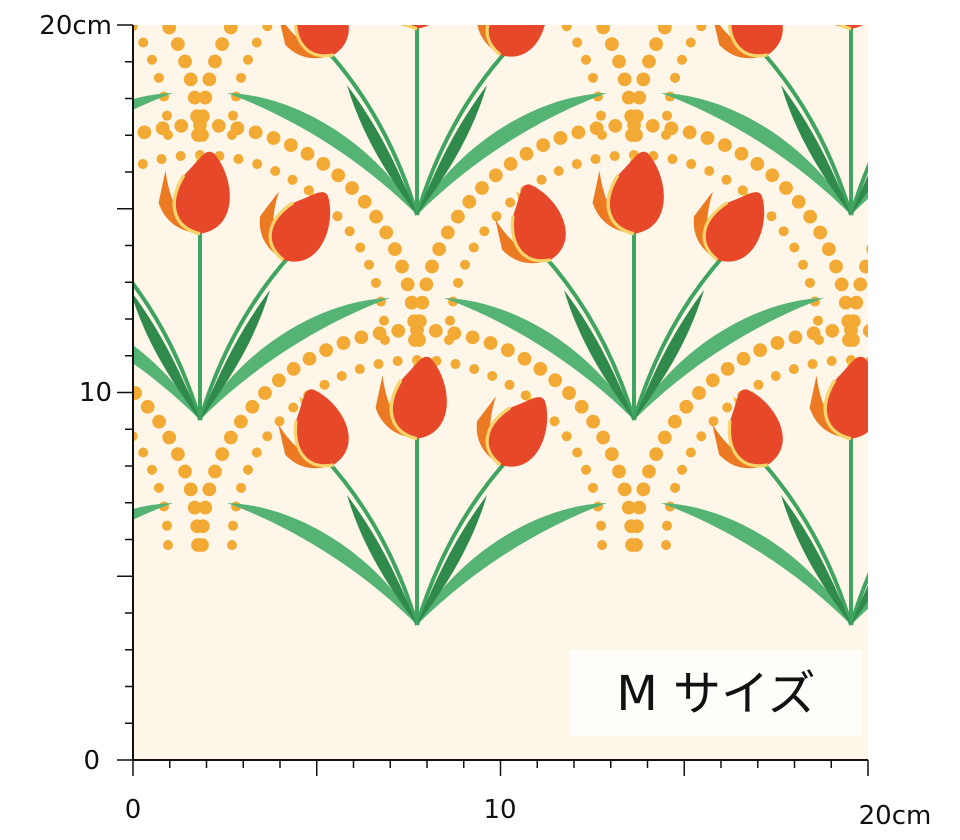  I want to click on size-label-box, so click(716, 693).